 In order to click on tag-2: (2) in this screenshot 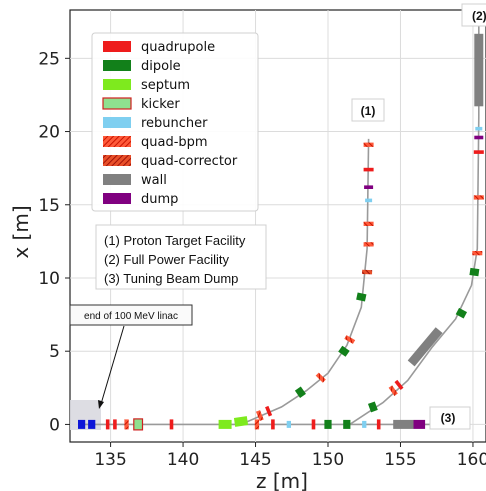, I will do `click(473, 15)`.